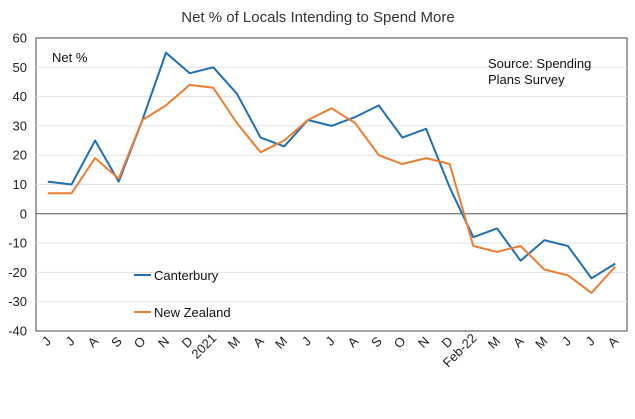 Image resolution: width=635 pixels, height=419 pixels. I want to click on chart-title: Net % of Locals Intending to Spend More, so click(318, 17).